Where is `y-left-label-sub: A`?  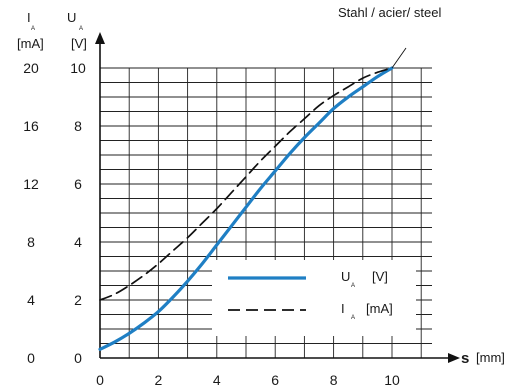
y-left-label-sub: A is located at coordinates (33, 29).